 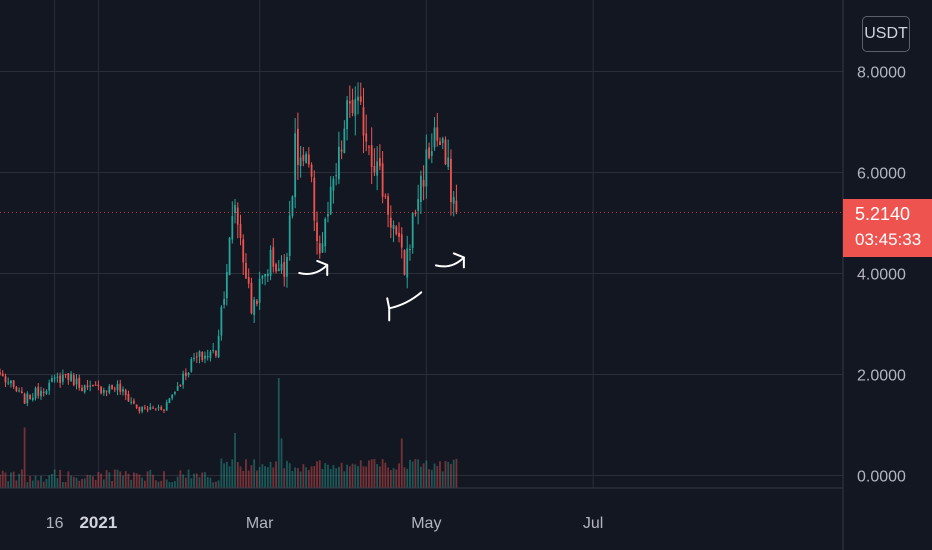 I want to click on annotation-arrow-head, so click(x=388, y=309).